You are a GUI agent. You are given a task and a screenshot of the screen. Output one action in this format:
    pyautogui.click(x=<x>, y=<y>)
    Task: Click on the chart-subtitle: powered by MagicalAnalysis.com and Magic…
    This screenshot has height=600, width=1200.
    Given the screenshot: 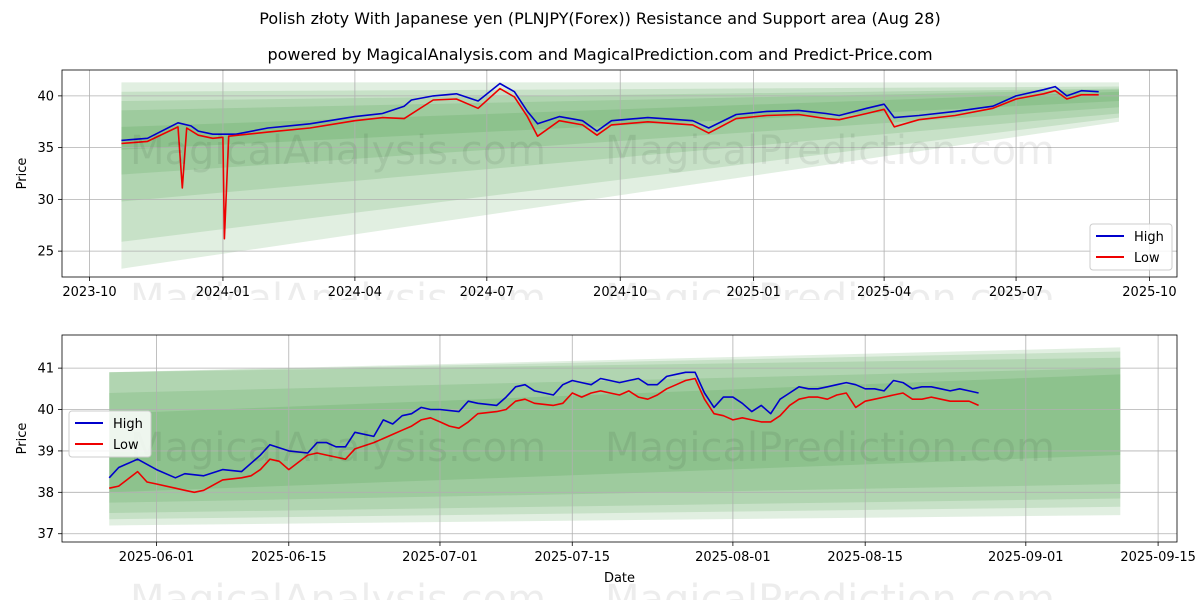 What is the action you would take?
    pyautogui.click(x=600, y=54)
    